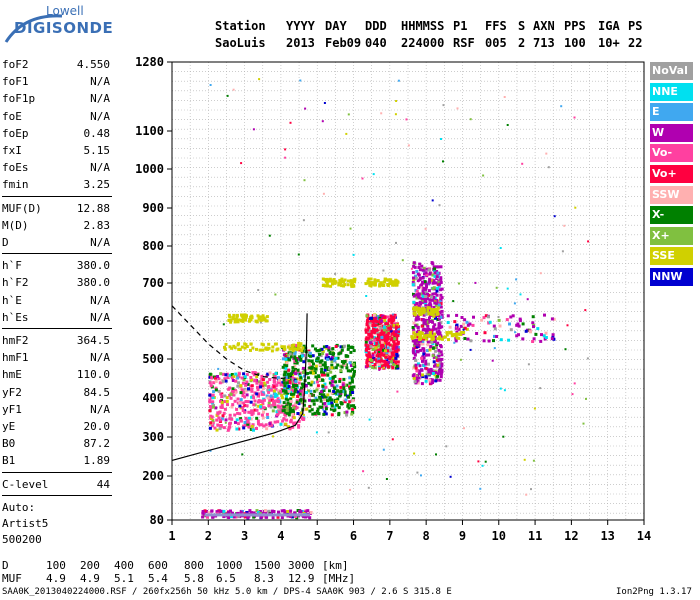 This screenshot has height=600, width=700. What do you see at coordinates (607, 536) in the screenshot?
I see `x-tick-label: 13` at bounding box center [607, 536].